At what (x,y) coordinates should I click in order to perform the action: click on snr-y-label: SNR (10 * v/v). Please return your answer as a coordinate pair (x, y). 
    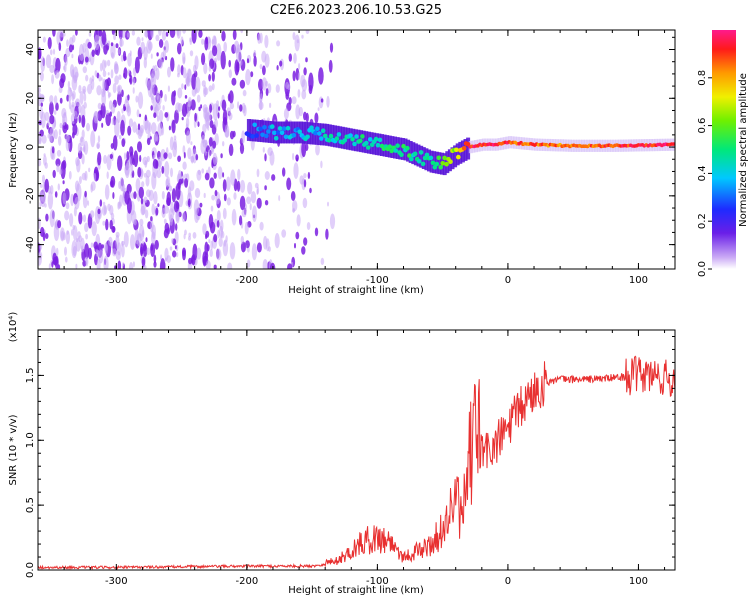
    Looking at the image, I should click on (13, 449).